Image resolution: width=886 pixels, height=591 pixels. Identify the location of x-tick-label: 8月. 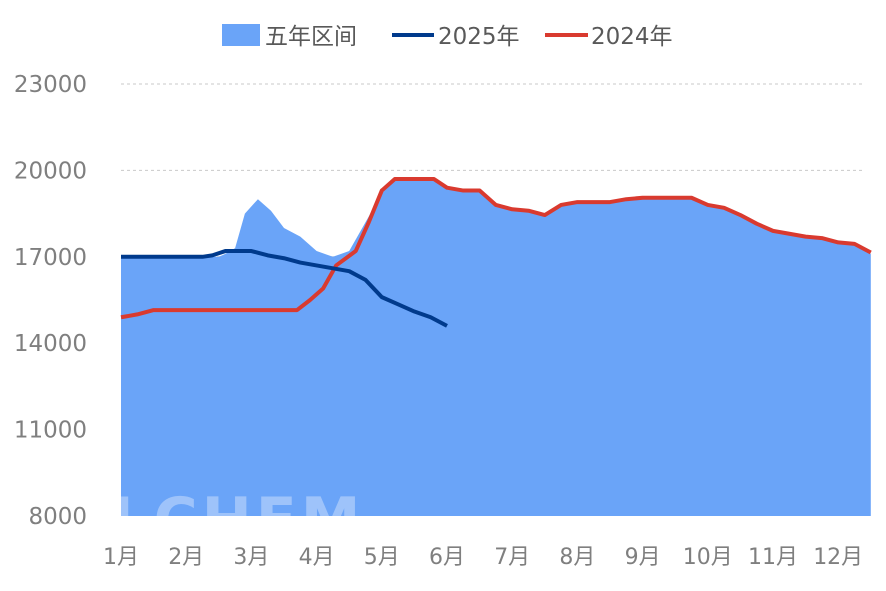
(577, 557).